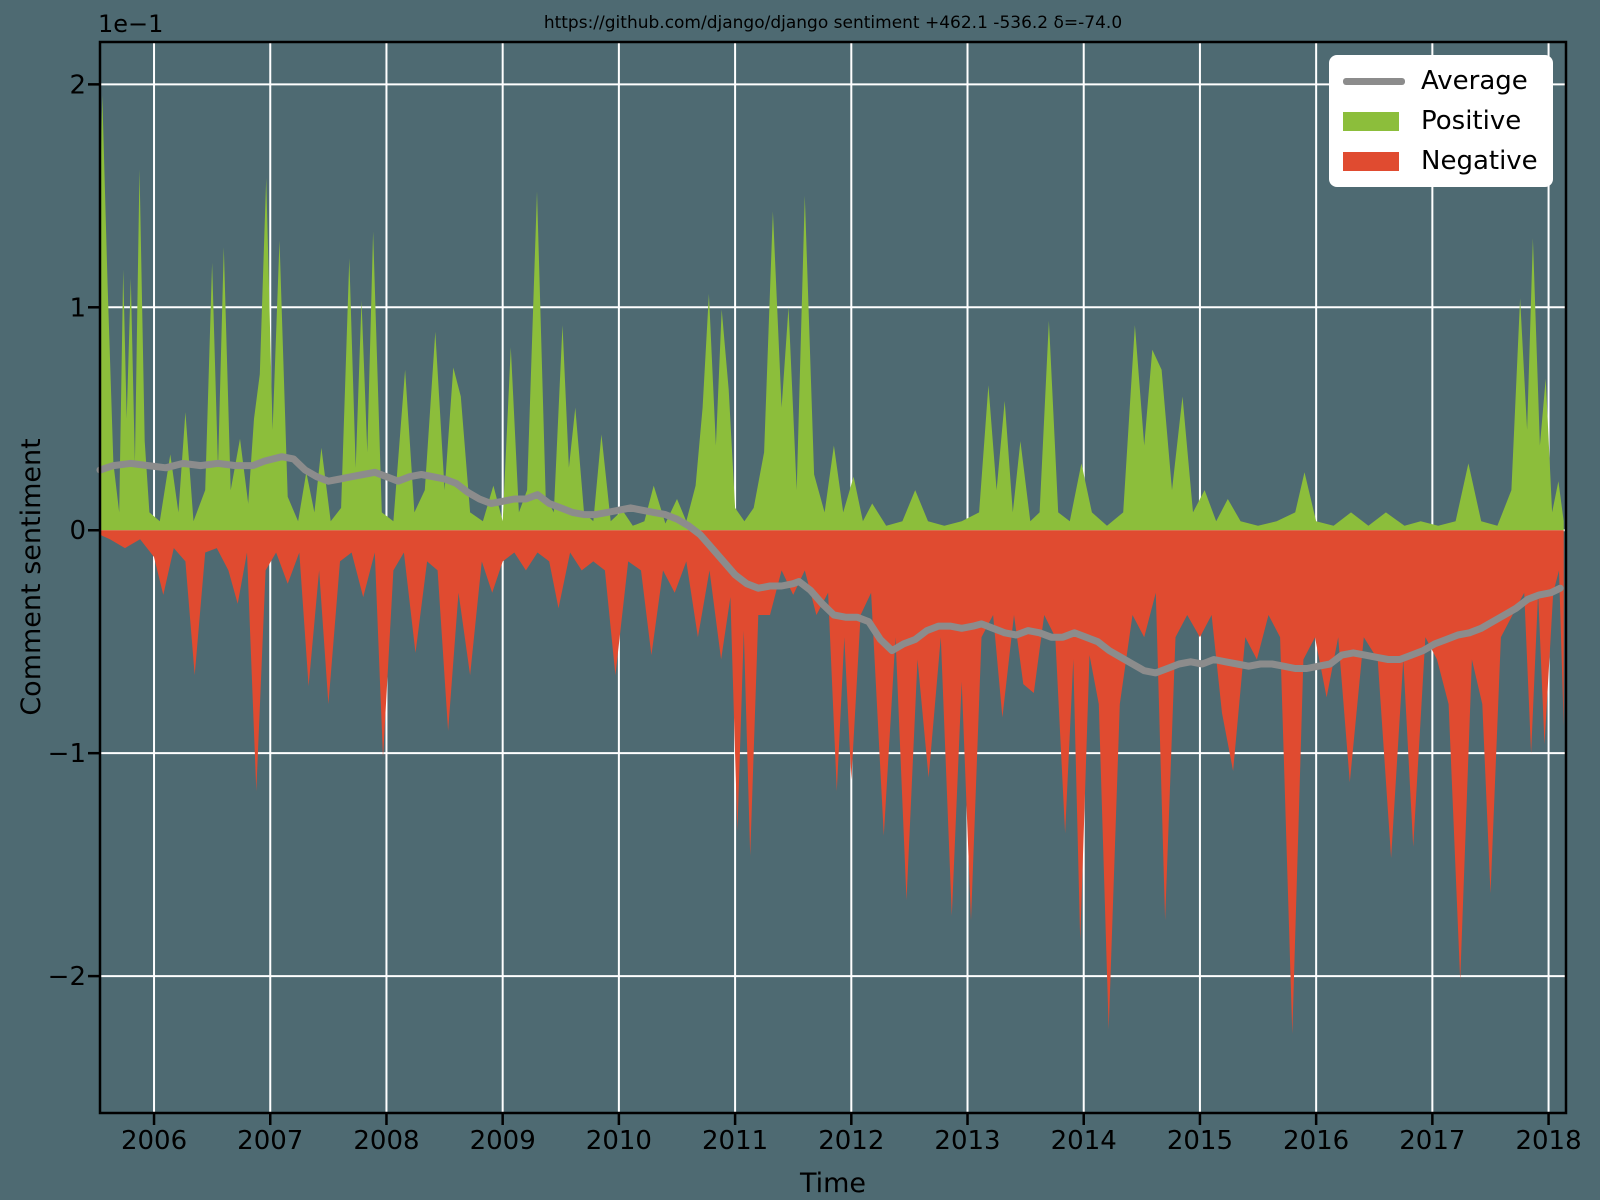 The height and width of the screenshot is (1200, 1600). Describe the element at coordinates (1474, 81) in the screenshot. I see `legend-label-average: Average` at that location.